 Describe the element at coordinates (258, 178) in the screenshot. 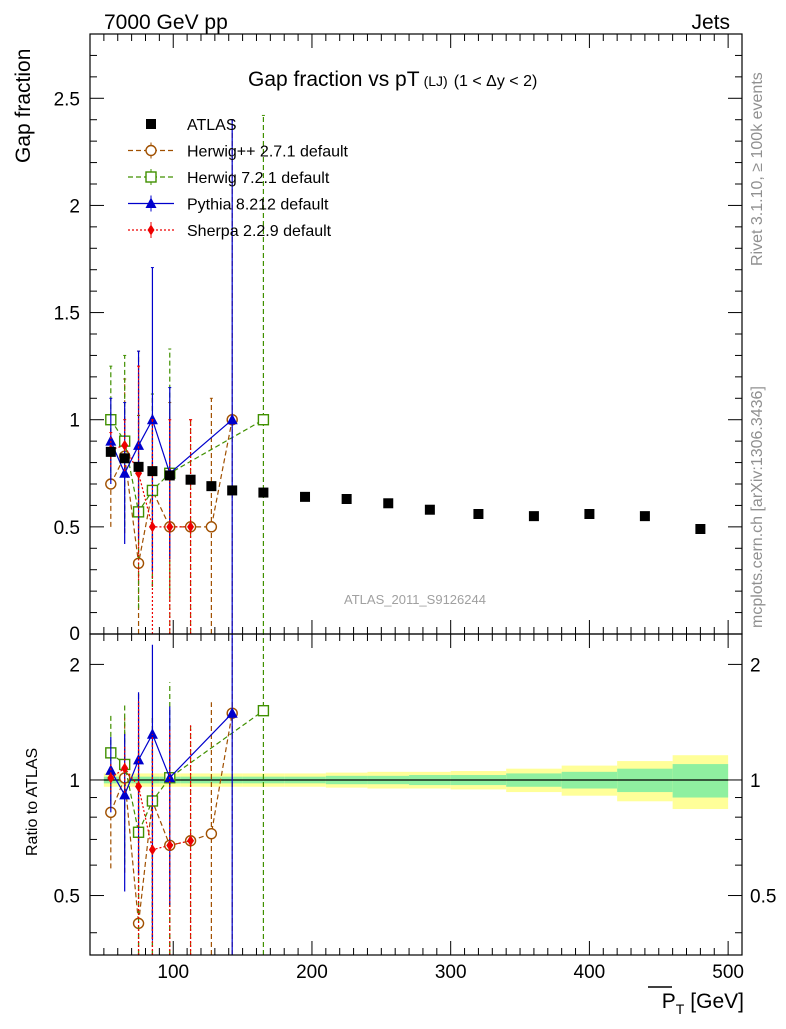

I see `legend-label: Herwig 7.2.1 default` at that location.